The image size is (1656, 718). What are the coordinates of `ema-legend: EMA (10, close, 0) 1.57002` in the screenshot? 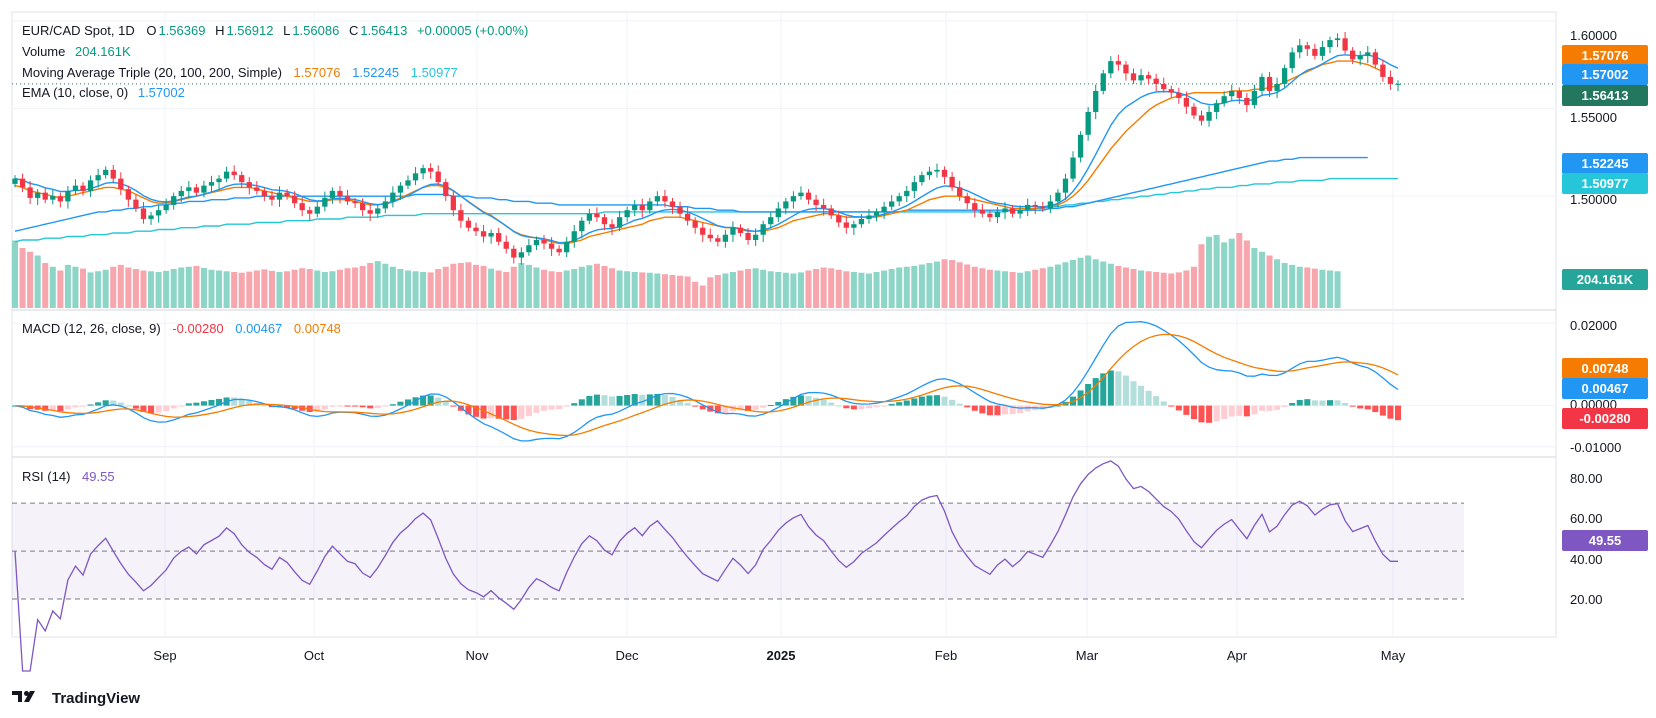 It's located at (104, 93).